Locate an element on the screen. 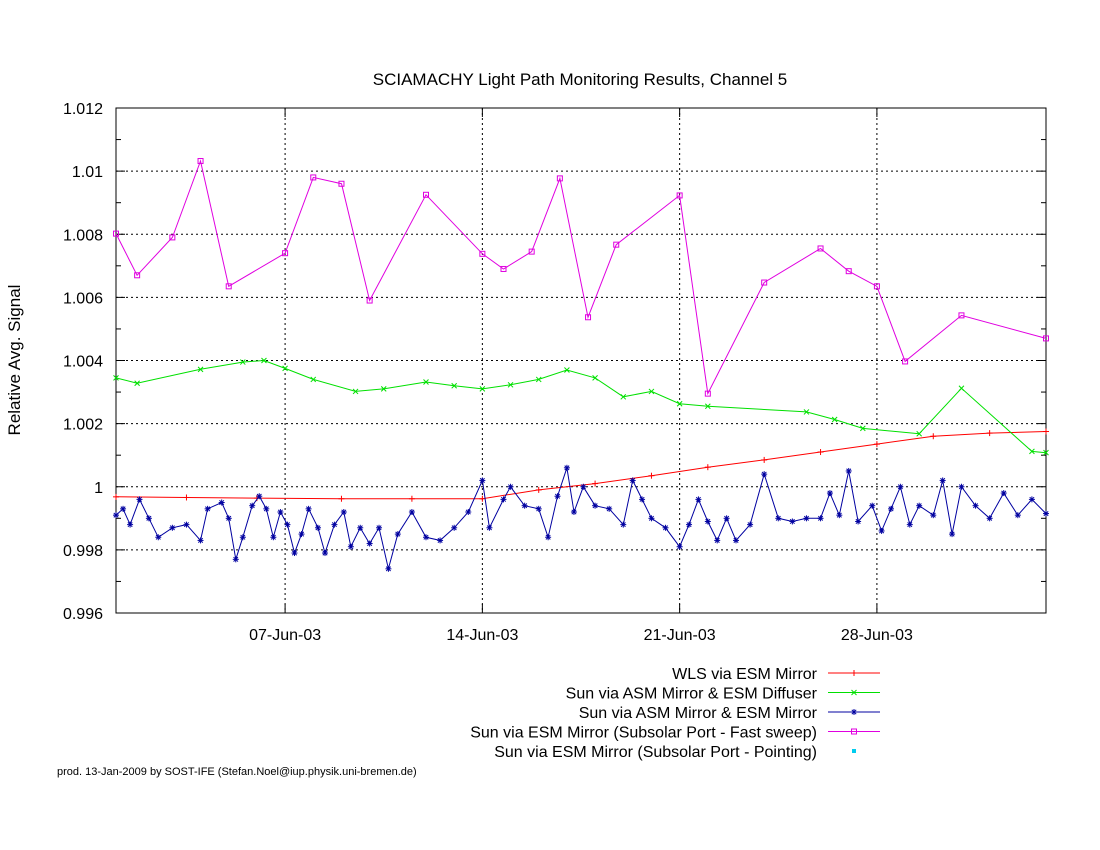  y-tick-label: 1.012 is located at coordinates (83, 109).